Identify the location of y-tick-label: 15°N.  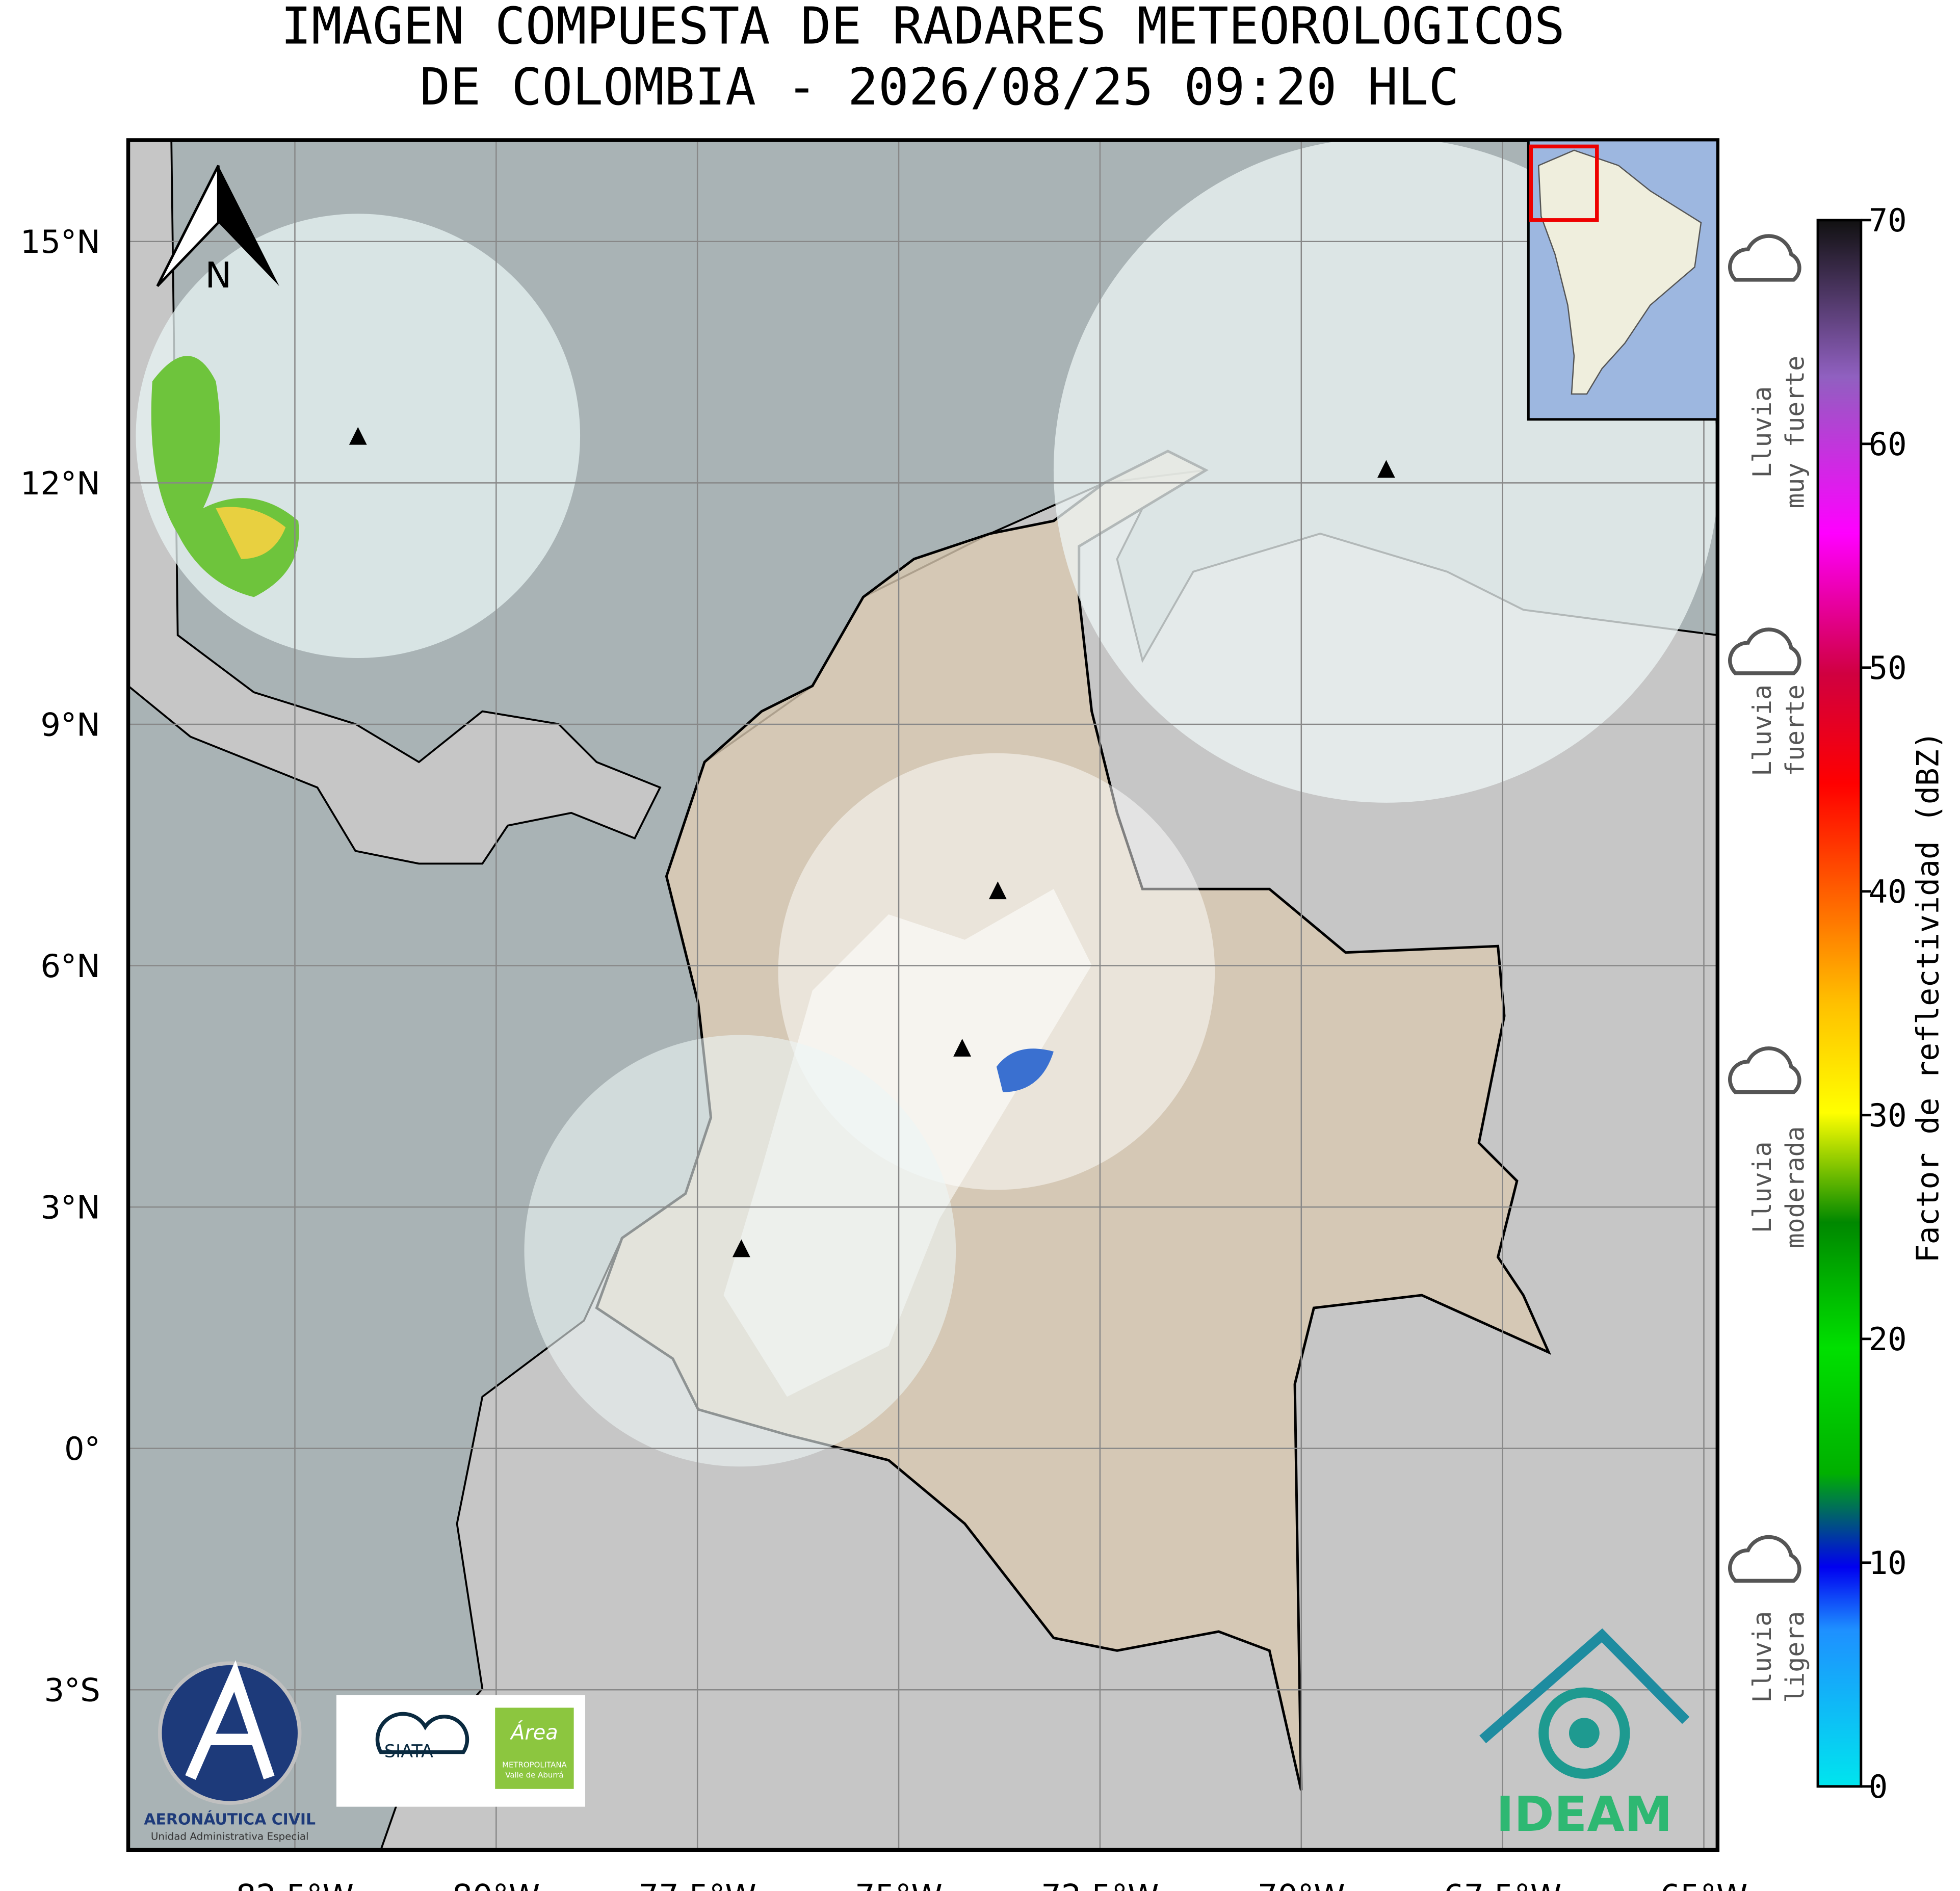
(60, 241).